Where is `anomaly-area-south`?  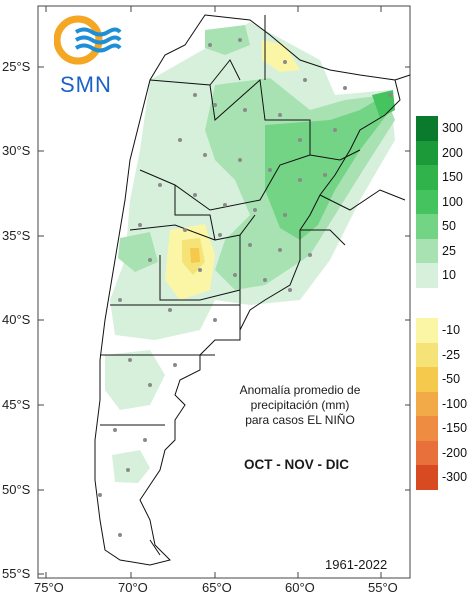 anomaly-area-south is located at coordinates (131, 466).